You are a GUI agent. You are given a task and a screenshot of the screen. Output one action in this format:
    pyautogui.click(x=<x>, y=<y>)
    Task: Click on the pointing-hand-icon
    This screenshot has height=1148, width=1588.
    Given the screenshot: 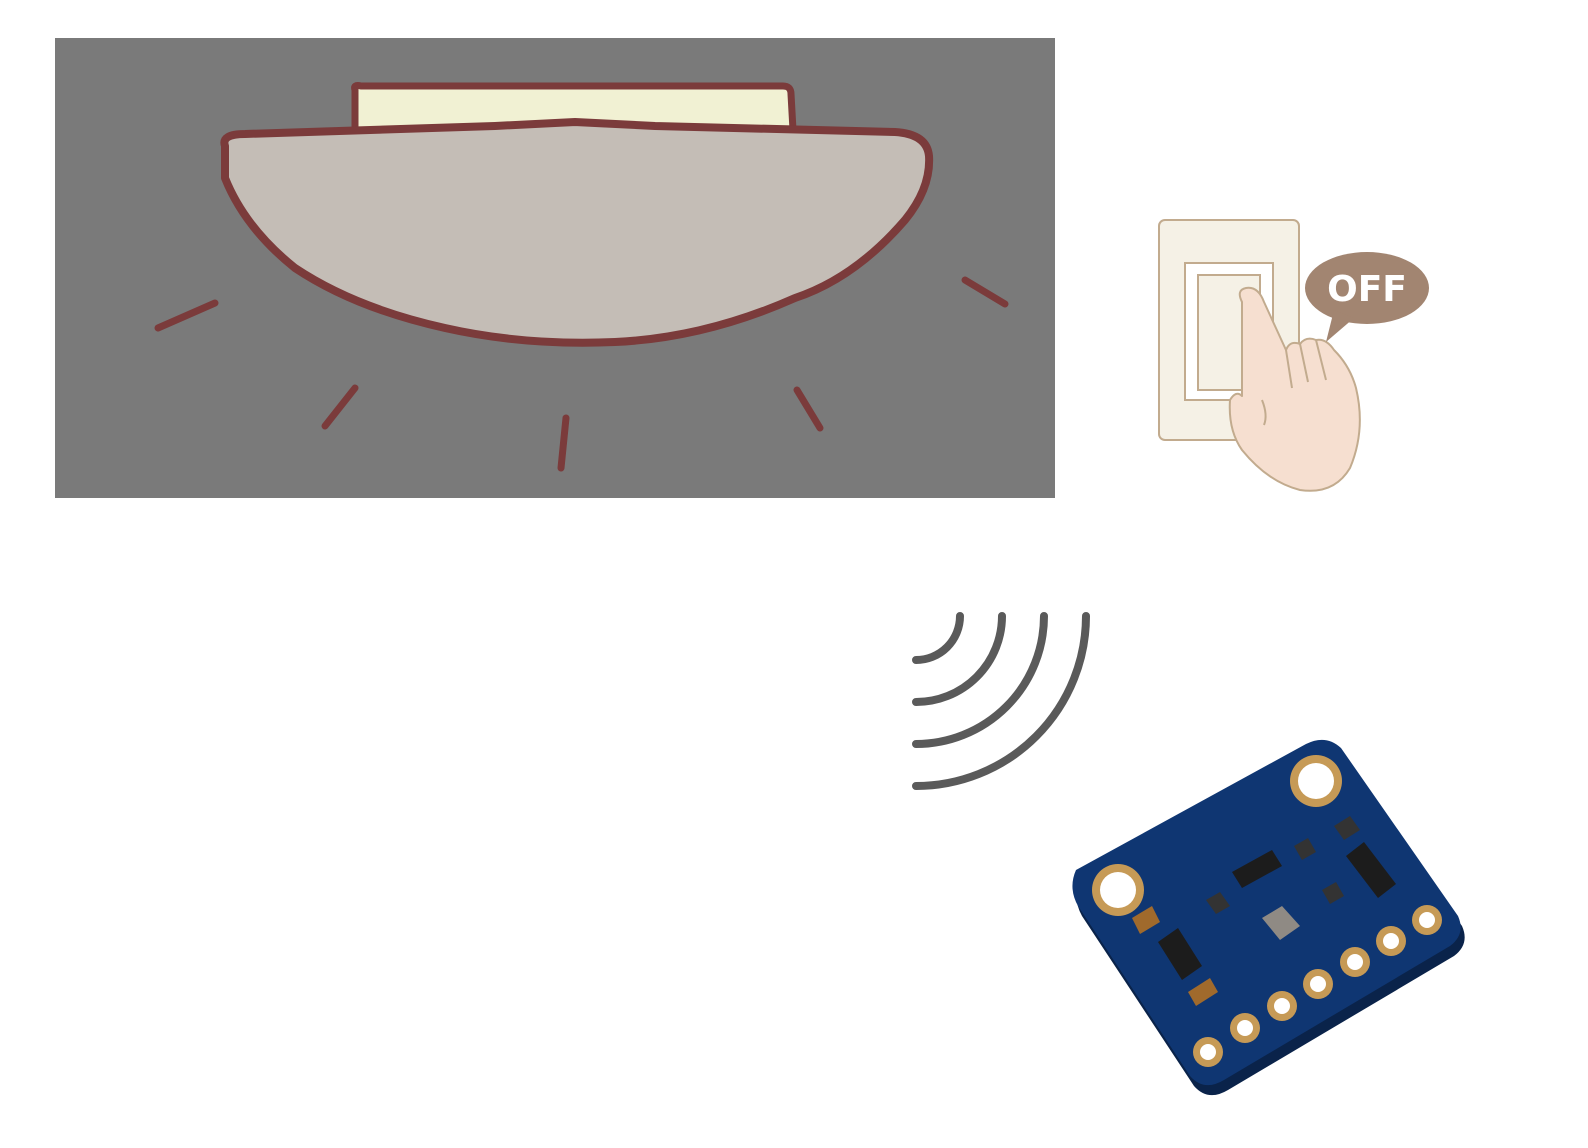 What is the action you would take?
    pyautogui.click(x=1294, y=389)
    